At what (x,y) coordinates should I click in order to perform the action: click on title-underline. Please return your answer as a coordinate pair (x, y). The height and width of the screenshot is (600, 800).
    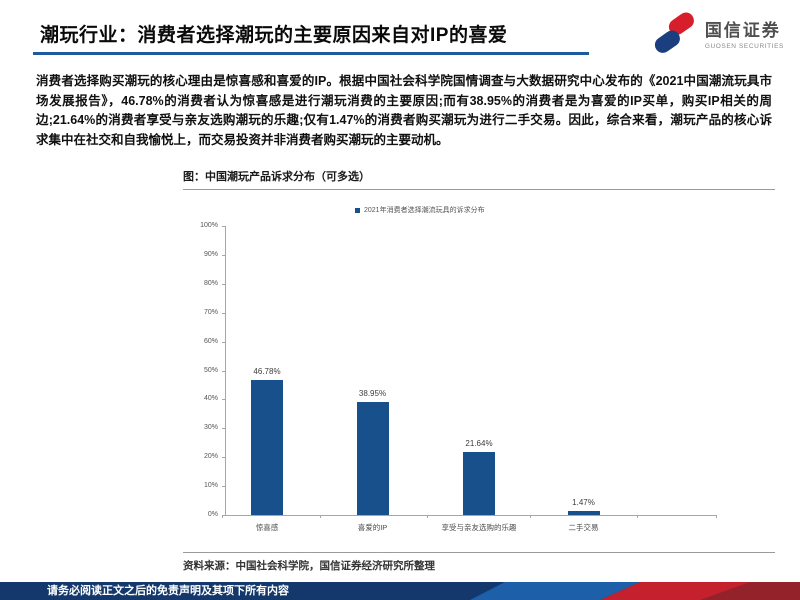
    Looking at the image, I should click on (311, 53).